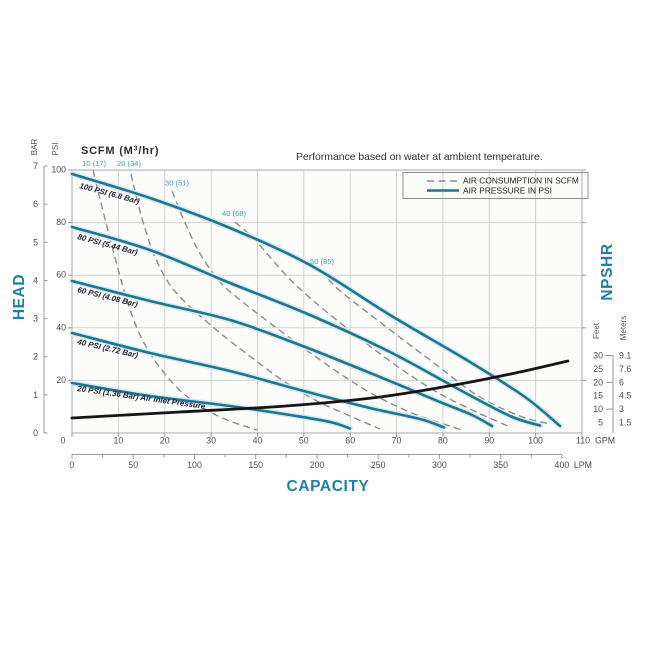 This screenshot has height=655, width=650. I want to click on svg-text: AIR CONSUMPTION IN SCFM, so click(521, 181).